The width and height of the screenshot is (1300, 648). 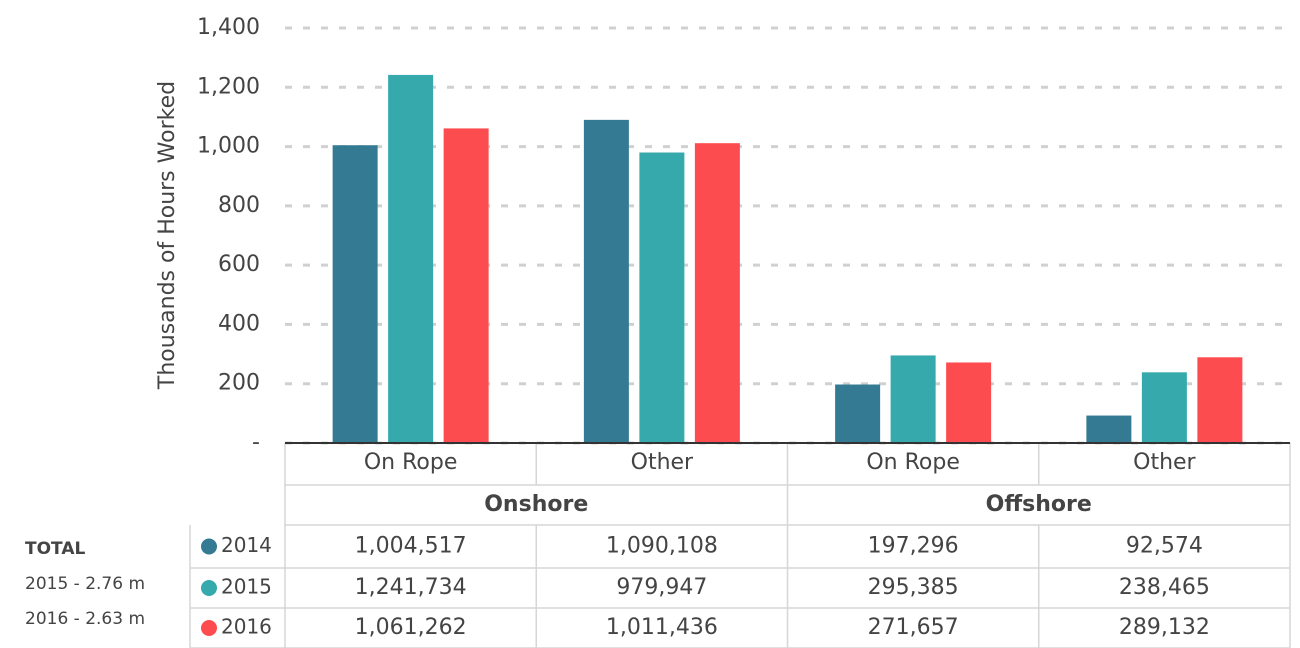 I want to click on y-tick-label: 600, so click(x=239, y=264).